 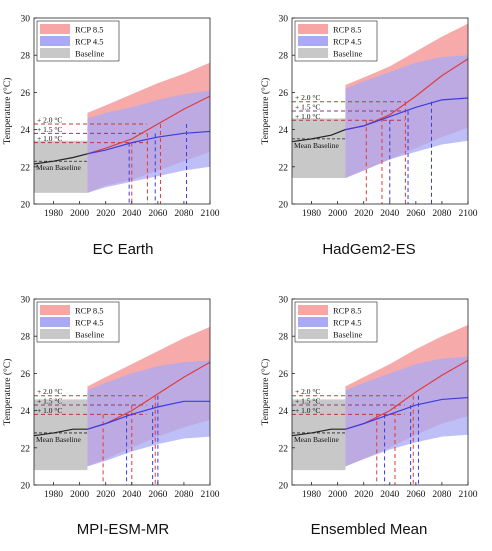 What do you see at coordinates (149, 125) in the screenshot?
I see `mean-line-rcp85` at bounding box center [149, 125].